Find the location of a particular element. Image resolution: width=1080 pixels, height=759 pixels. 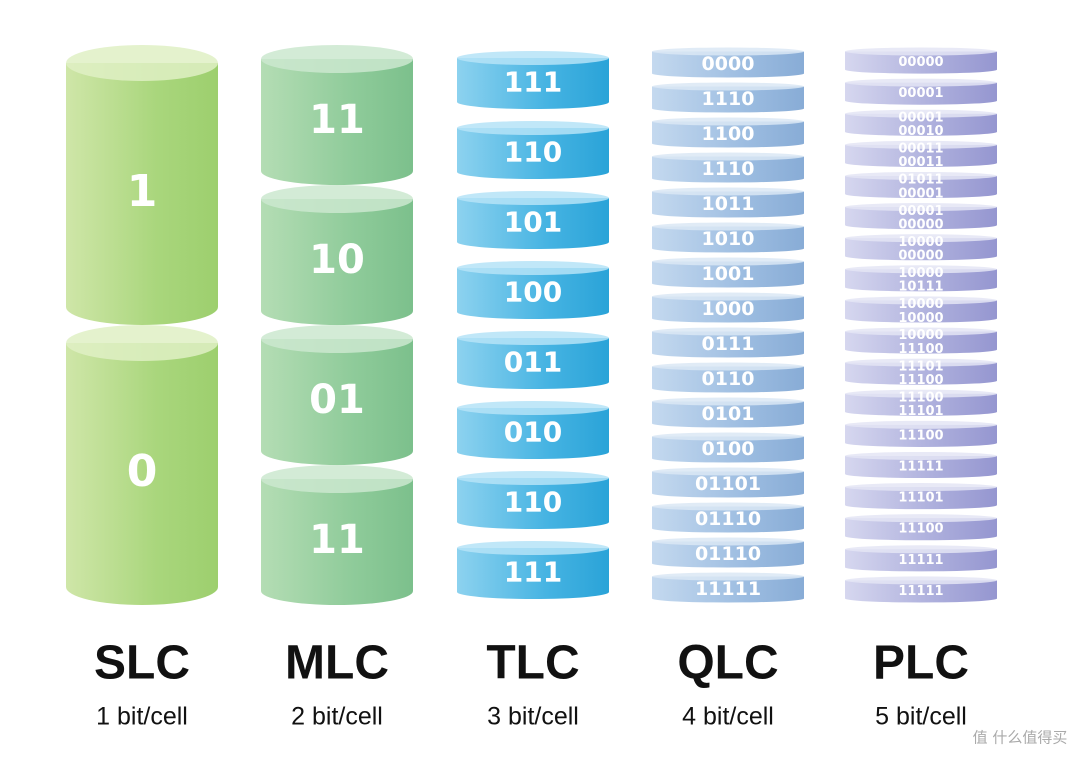

cell: 1010 is located at coordinates (728, 237).